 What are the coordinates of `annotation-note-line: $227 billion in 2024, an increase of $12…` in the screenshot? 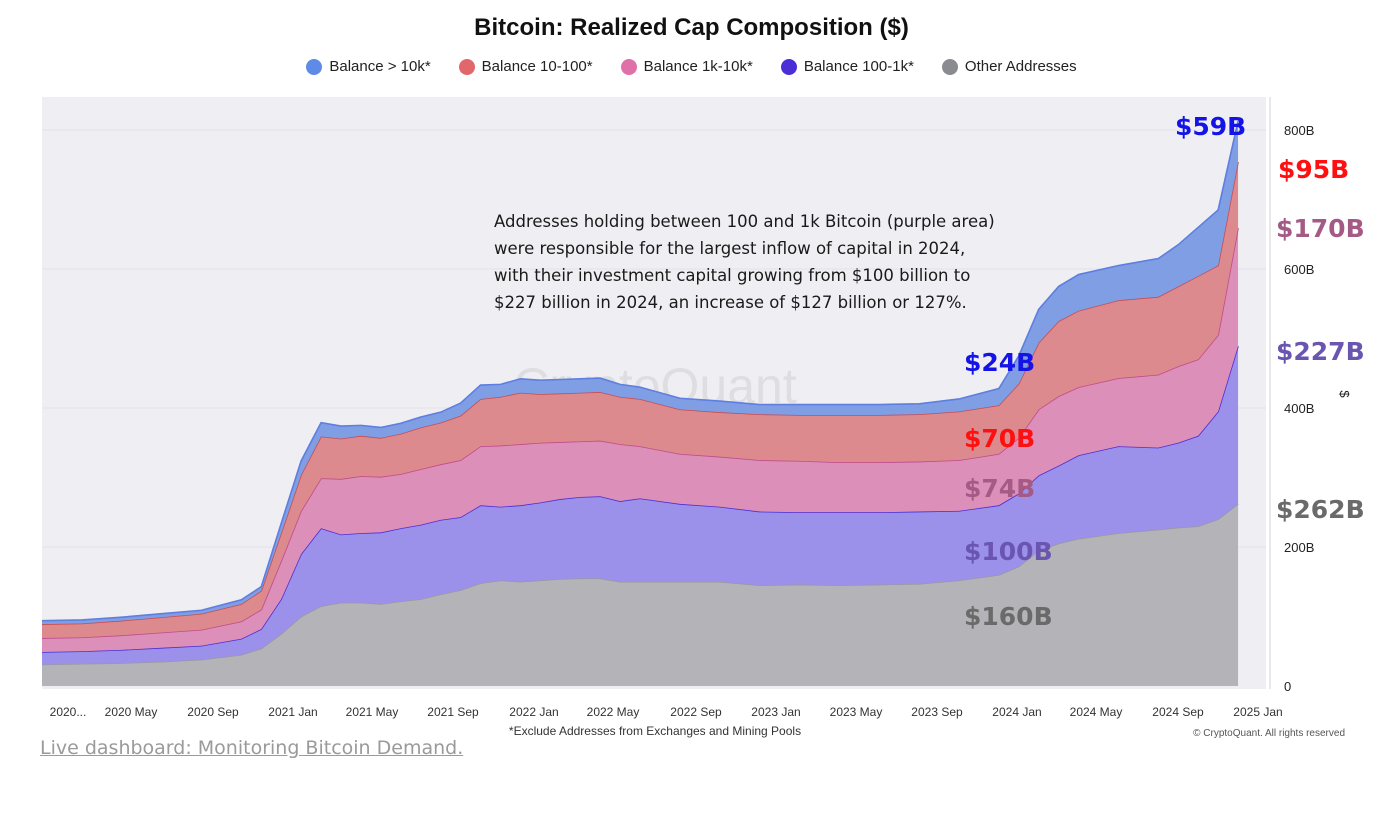 It's located at (730, 302).